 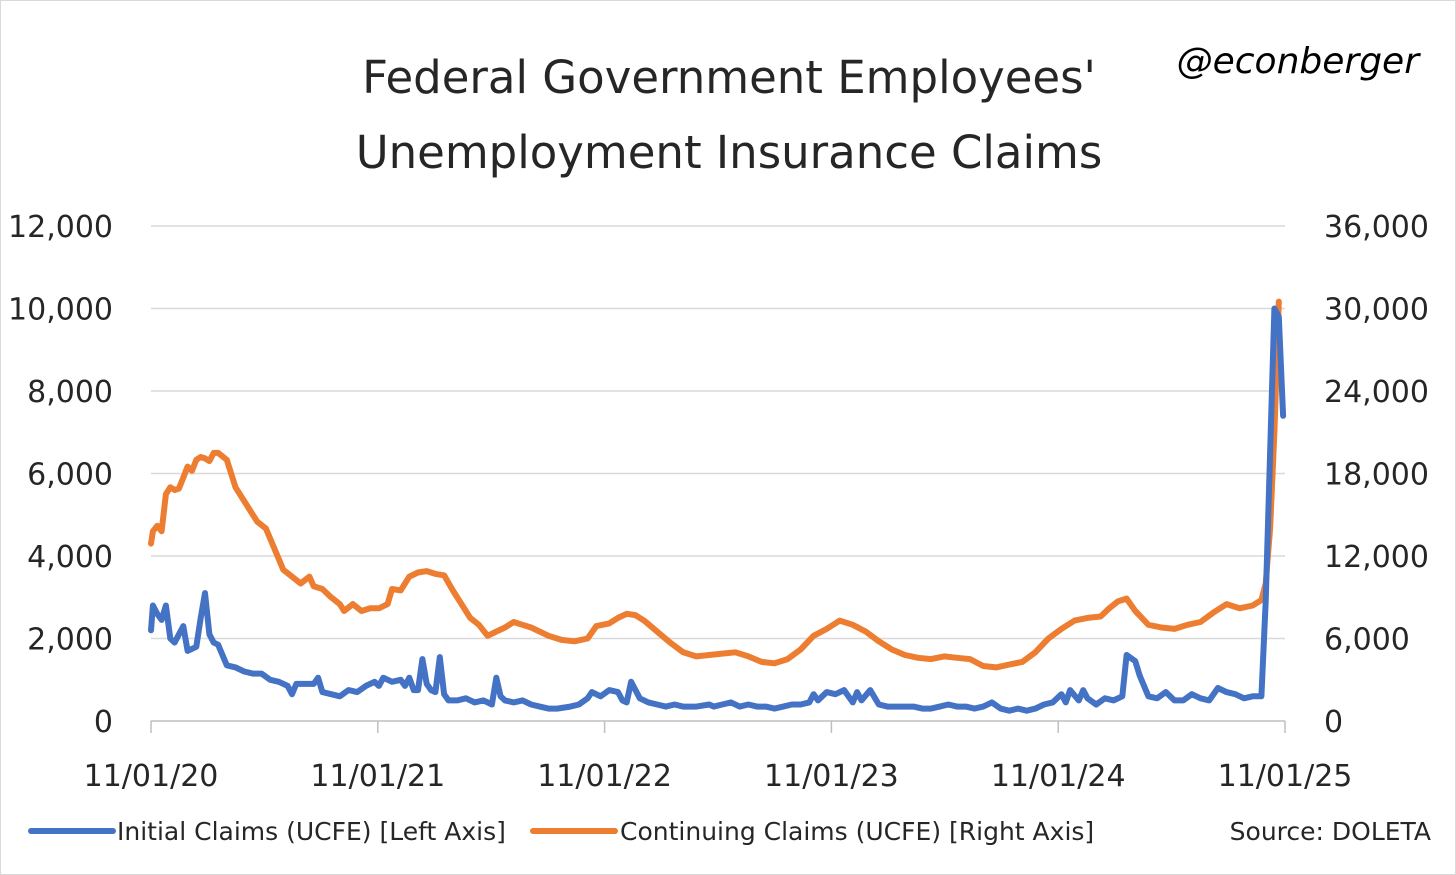 What do you see at coordinates (1299, 61) in the screenshot?
I see `author-handle: @econberger` at bounding box center [1299, 61].